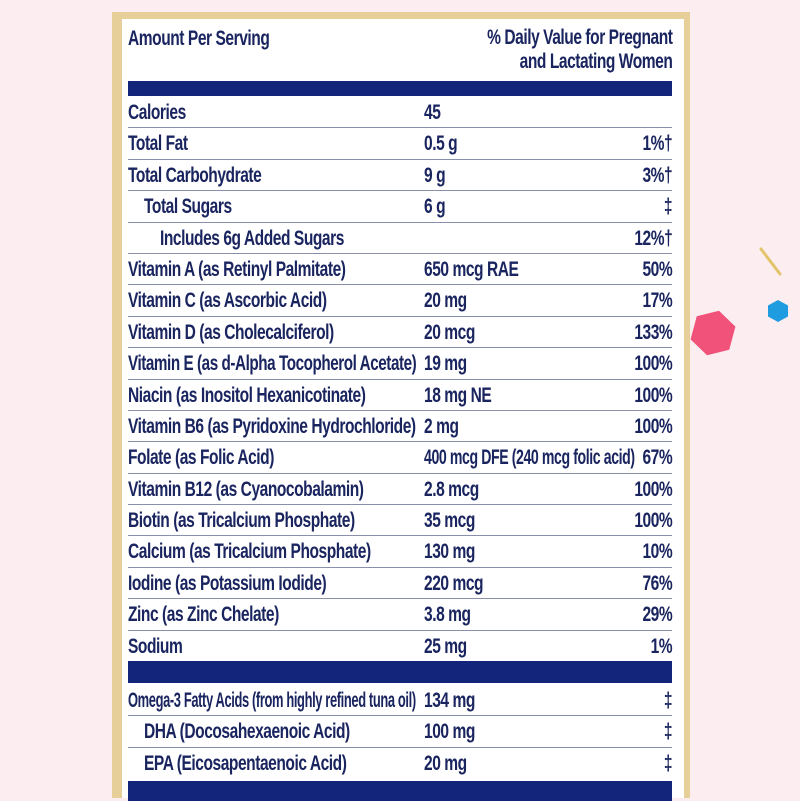 This screenshot has width=800, height=801. Describe the element at coordinates (199, 38) in the screenshot. I see `amount-per-serving-heading: Amount Per Serving` at that location.